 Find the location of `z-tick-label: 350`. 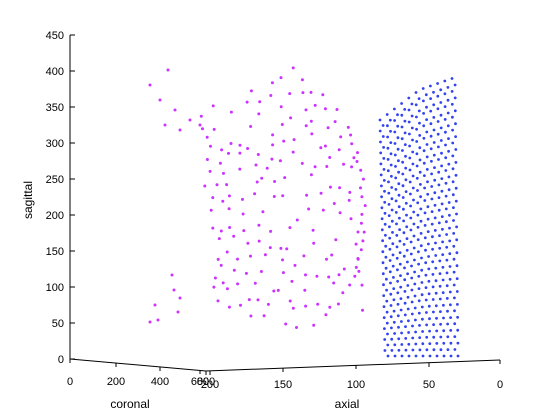

z-tick-label: 350 is located at coordinates (55, 108).